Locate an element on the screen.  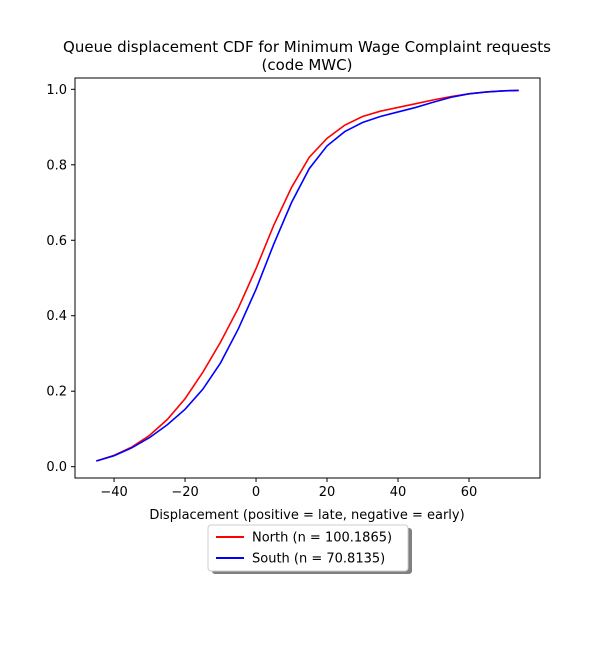
y-tick-label: 0.0 is located at coordinates (56, 467).